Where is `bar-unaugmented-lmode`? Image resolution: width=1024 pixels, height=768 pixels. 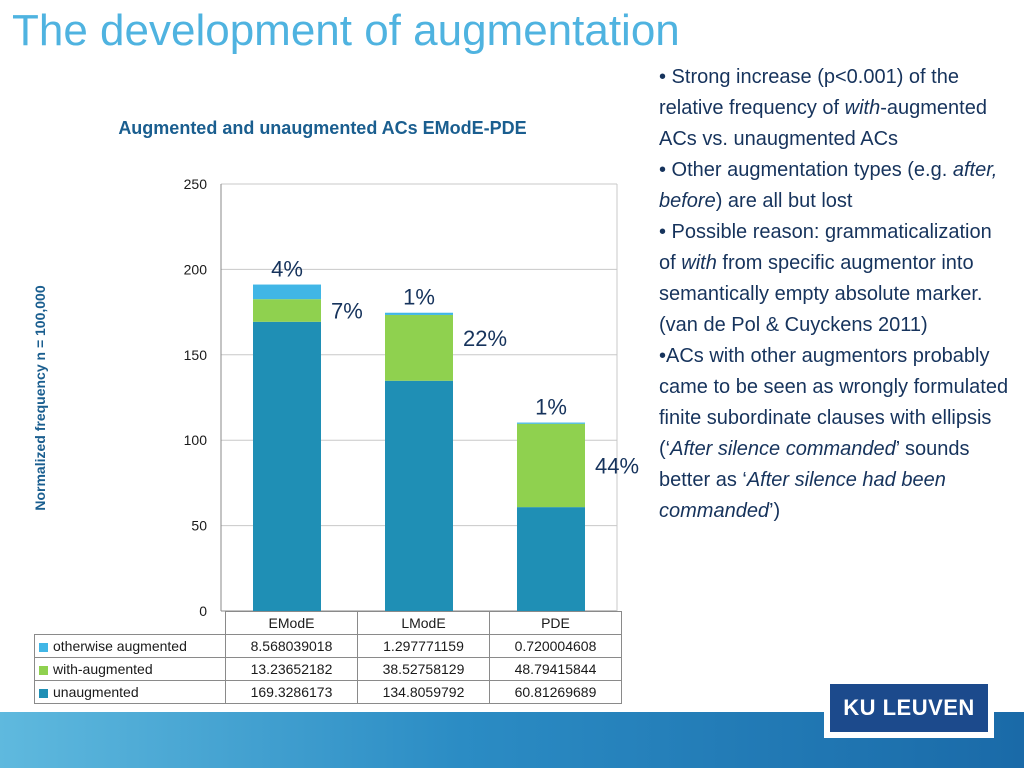
bar-unaugmented-lmode is located at coordinates (419, 495).